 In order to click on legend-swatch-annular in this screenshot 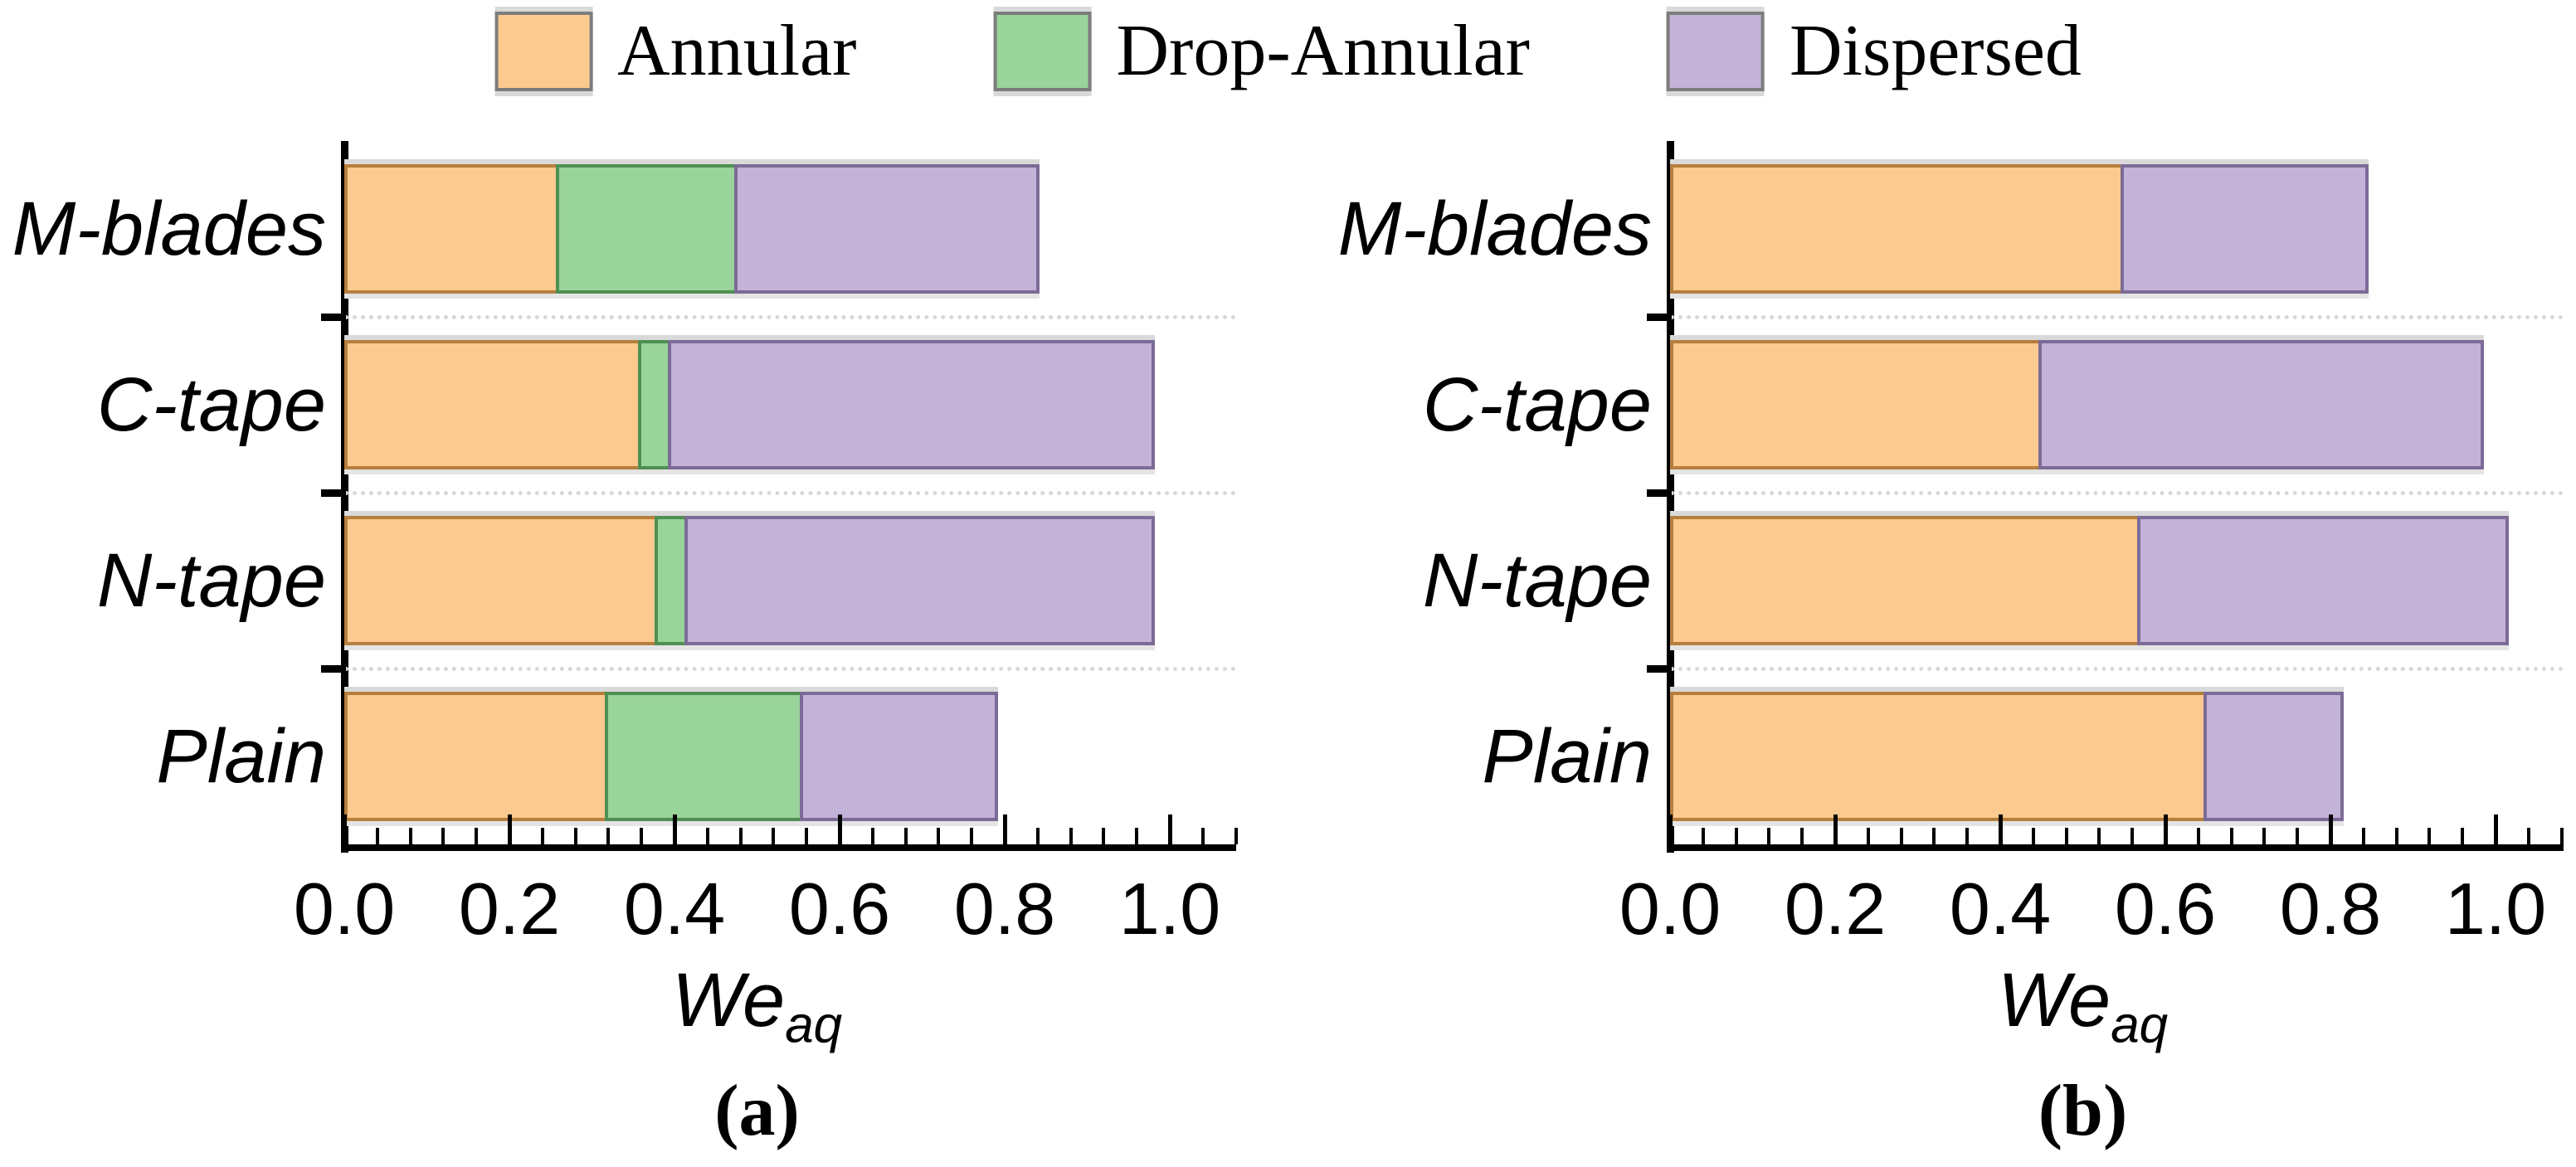, I will do `click(543, 51)`.